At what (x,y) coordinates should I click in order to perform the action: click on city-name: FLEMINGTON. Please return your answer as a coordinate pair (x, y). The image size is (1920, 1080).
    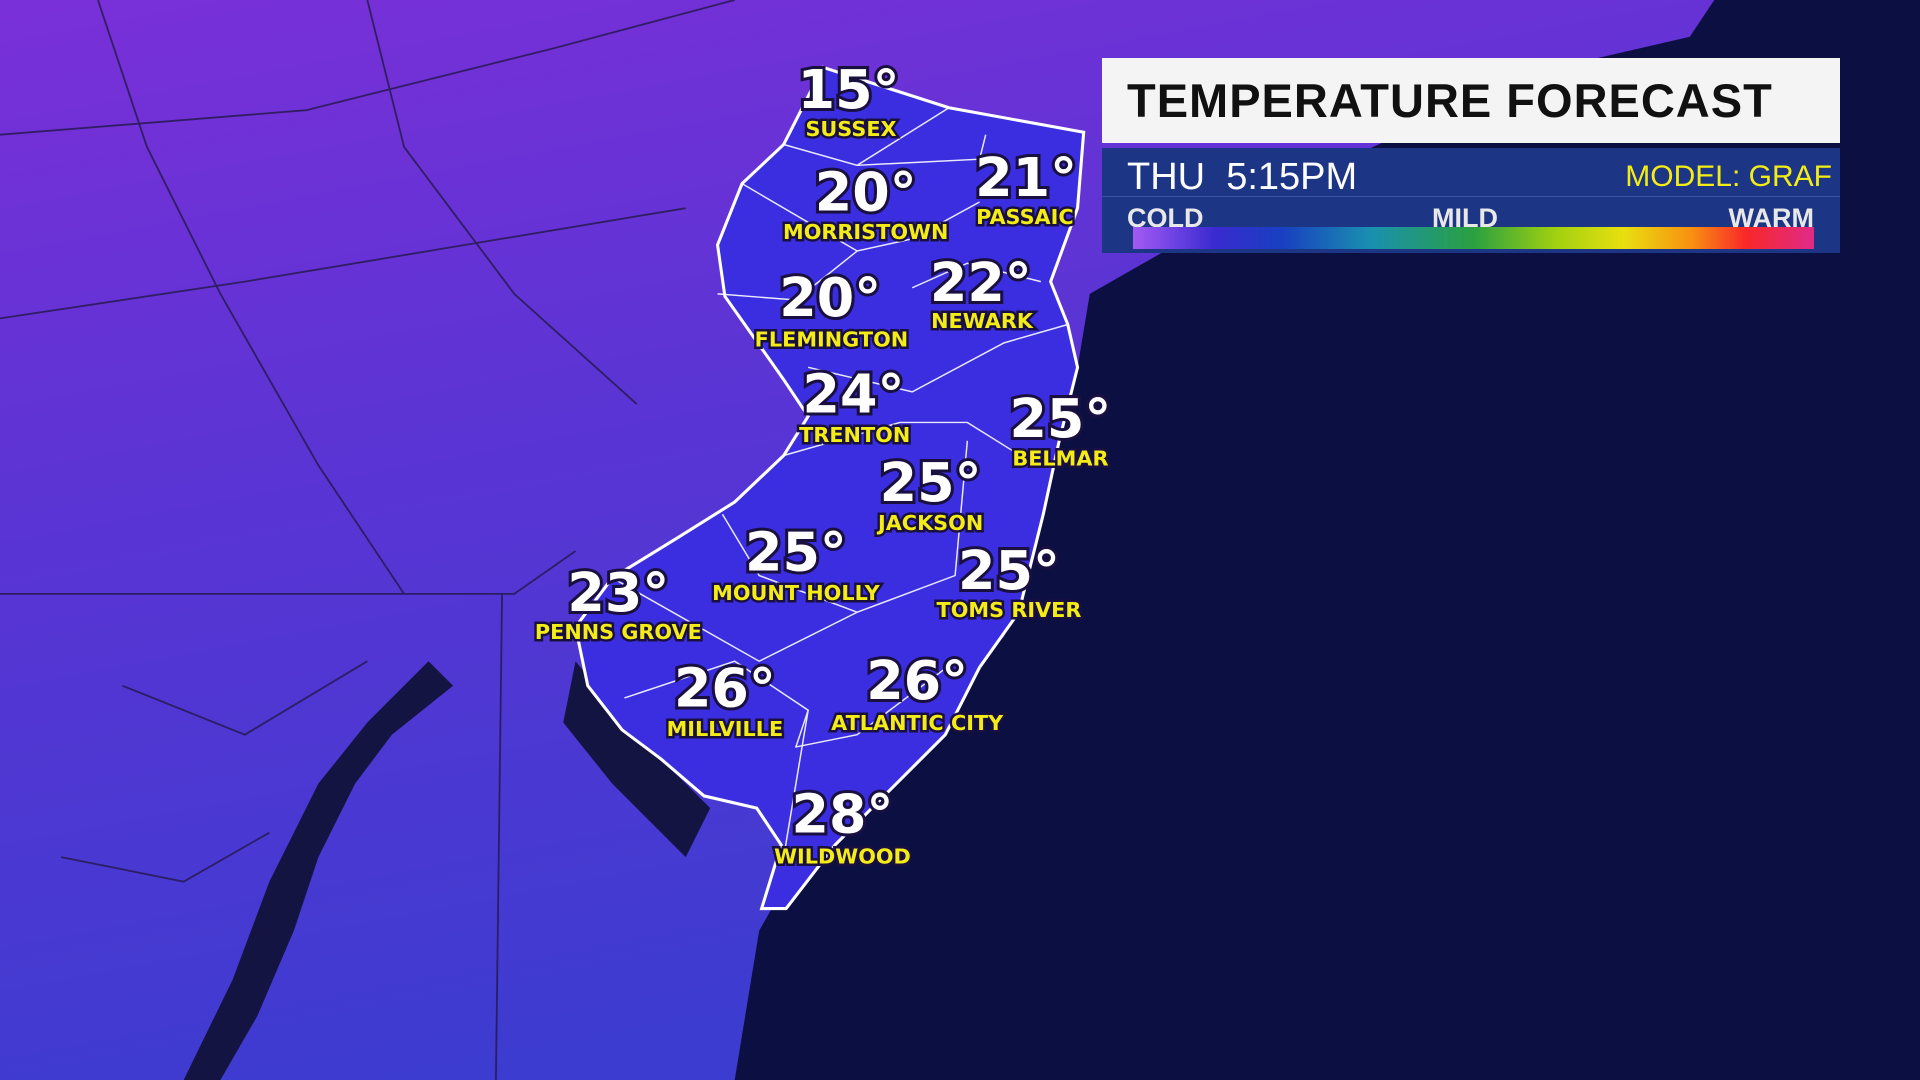
    Looking at the image, I should click on (831, 340).